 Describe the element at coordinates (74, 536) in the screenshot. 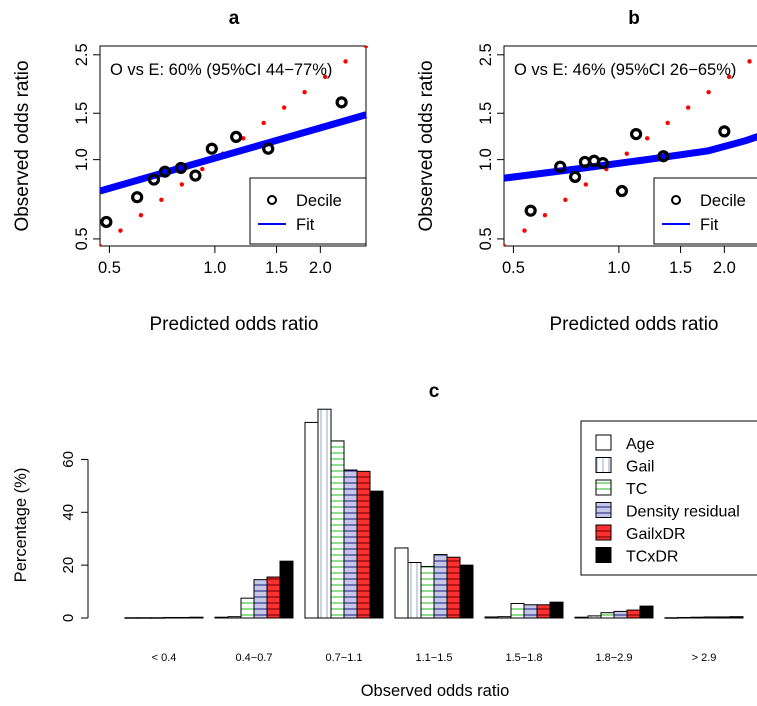

I see `panel-c-y-axis: 0 20 40 60` at that location.